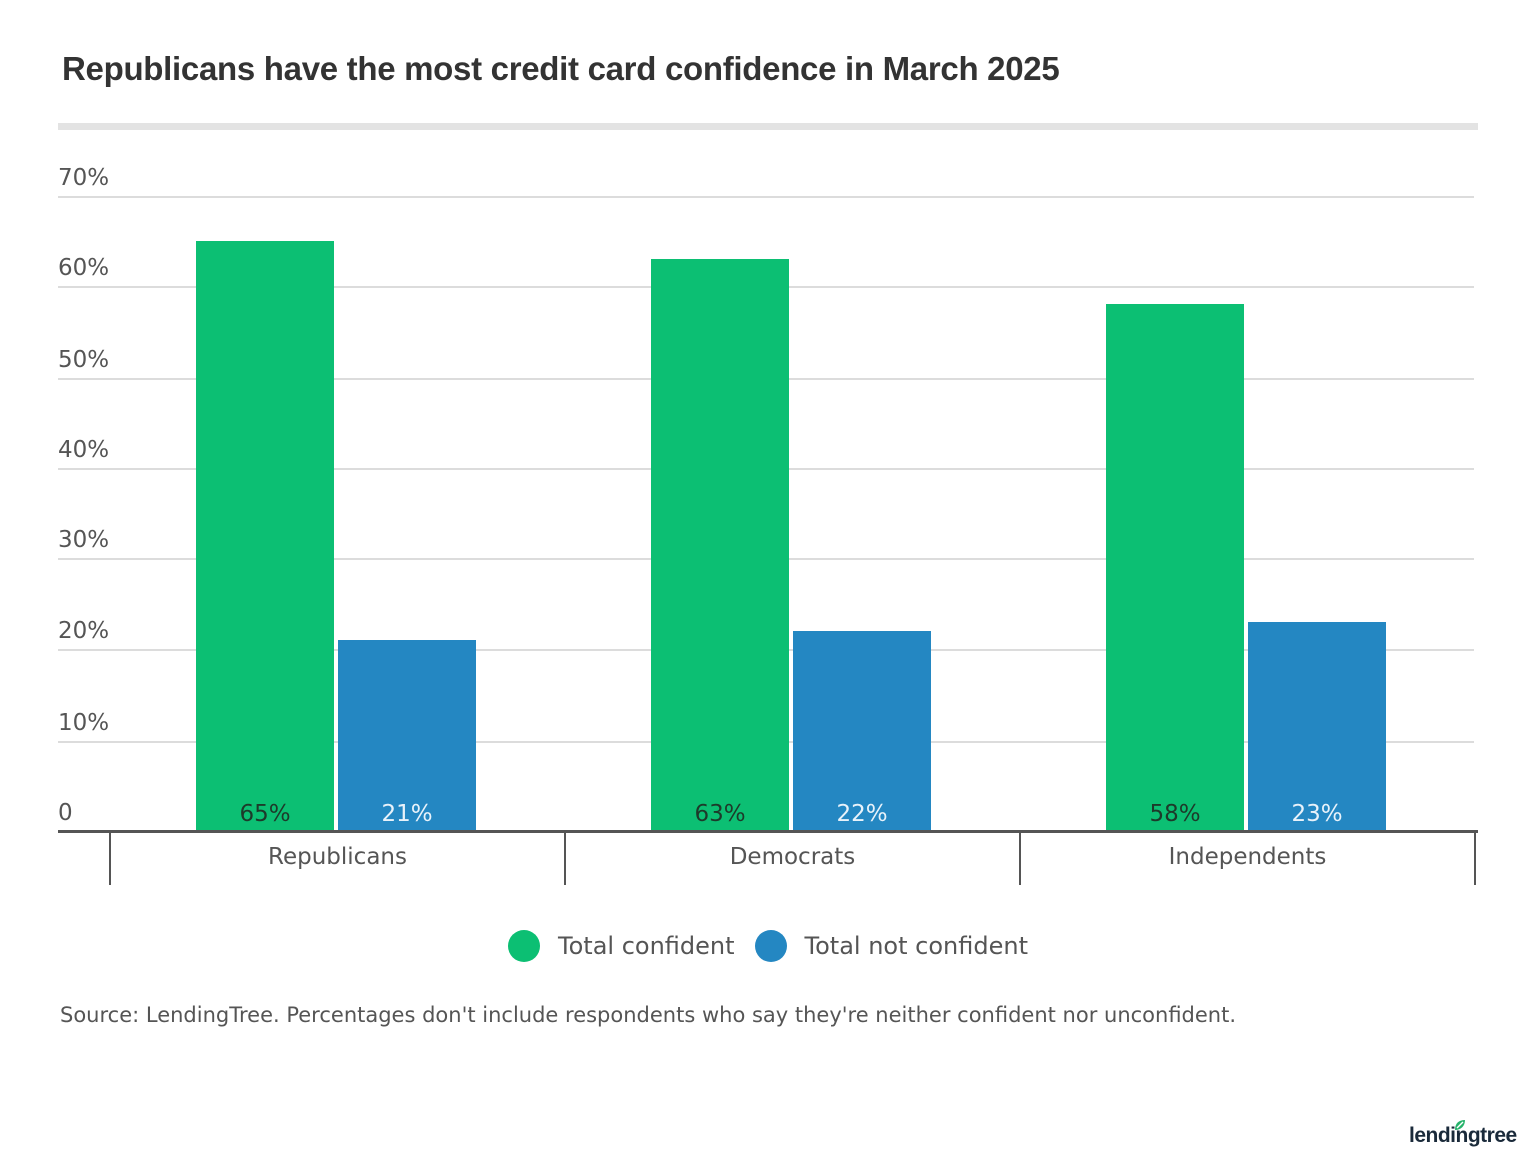 The image size is (1536, 1167). What do you see at coordinates (265, 536) in the screenshot?
I see `bar-republicans-confident: 65%` at bounding box center [265, 536].